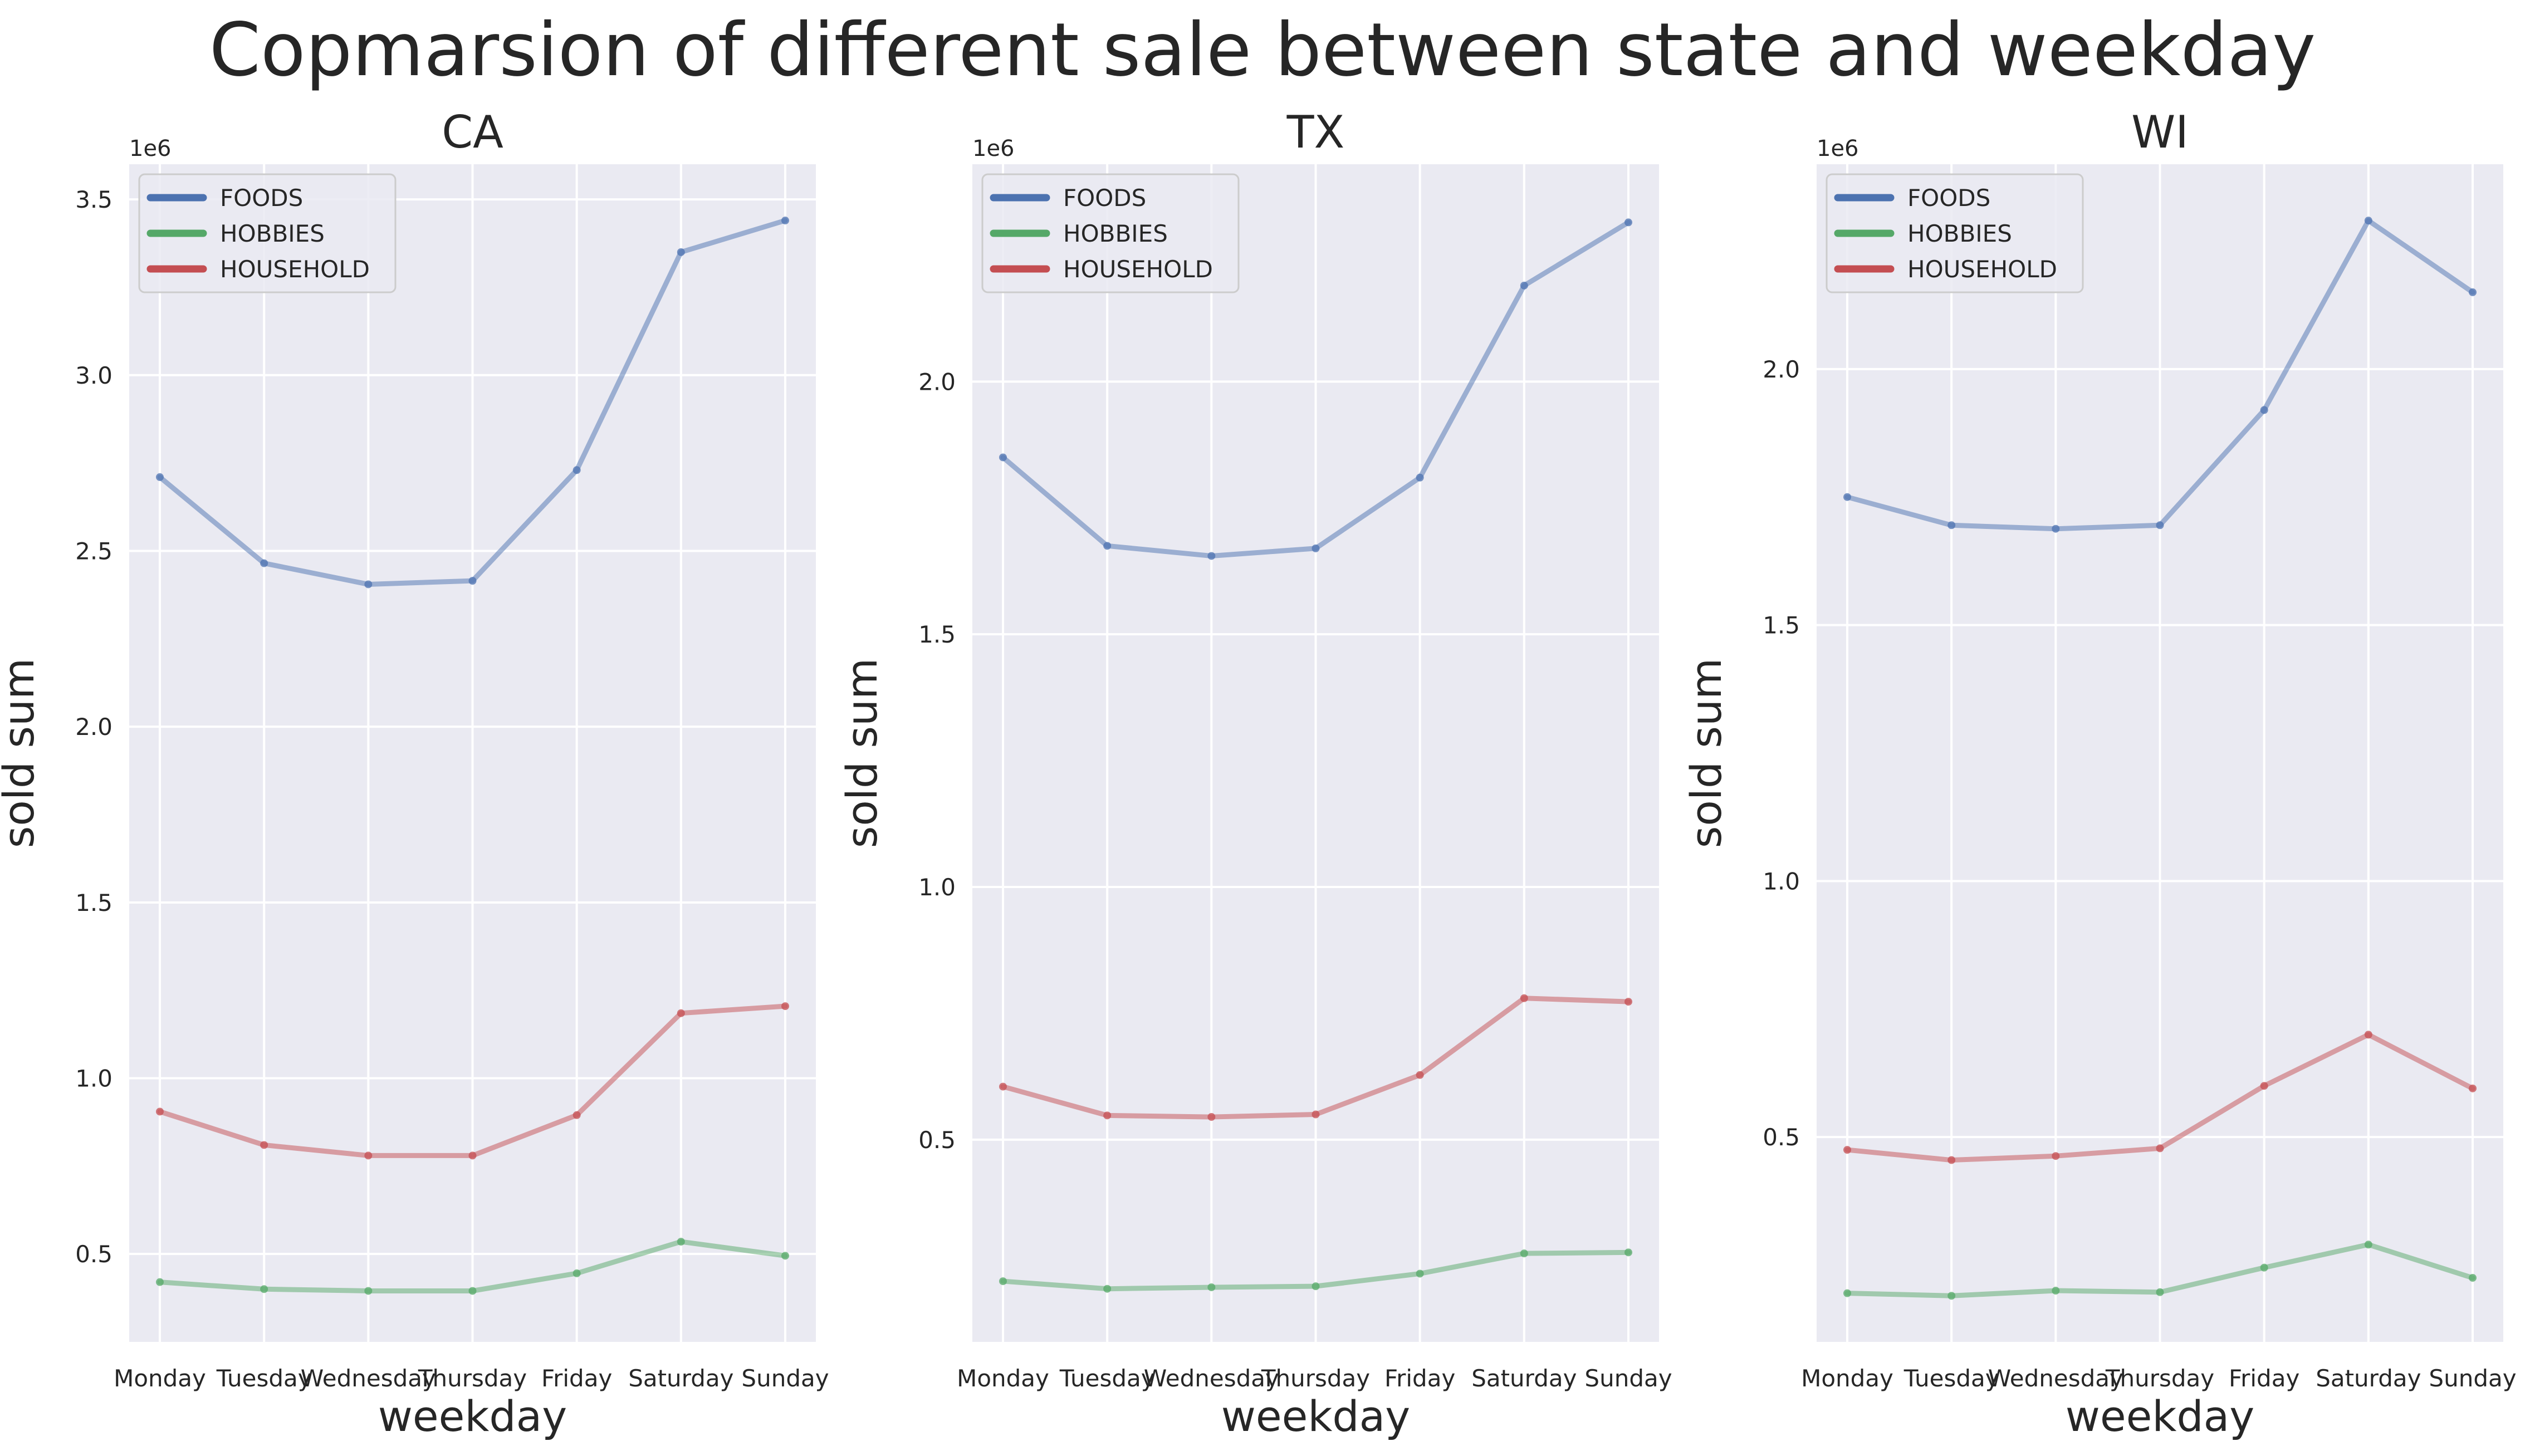 The image size is (2525, 1456). What do you see at coordinates (1524, 1378) in the screenshot?
I see `x-tick-label: Saturday` at bounding box center [1524, 1378].